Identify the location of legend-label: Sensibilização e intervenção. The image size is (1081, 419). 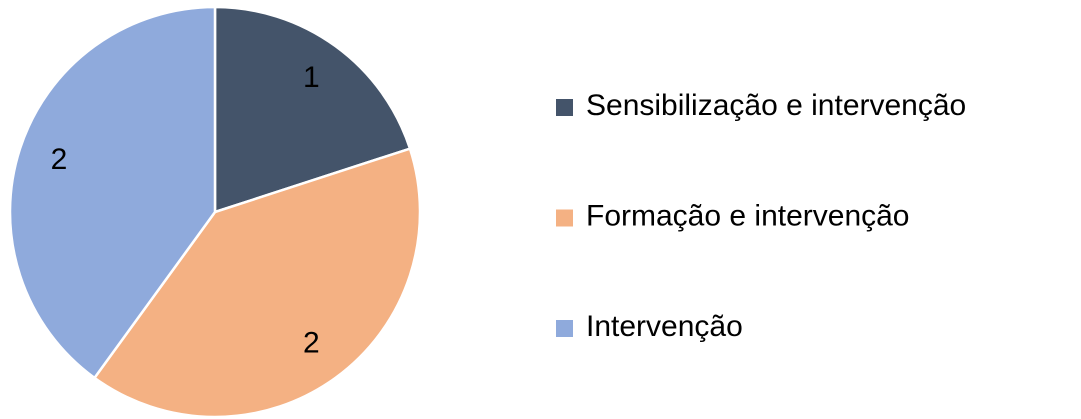
(776, 105).